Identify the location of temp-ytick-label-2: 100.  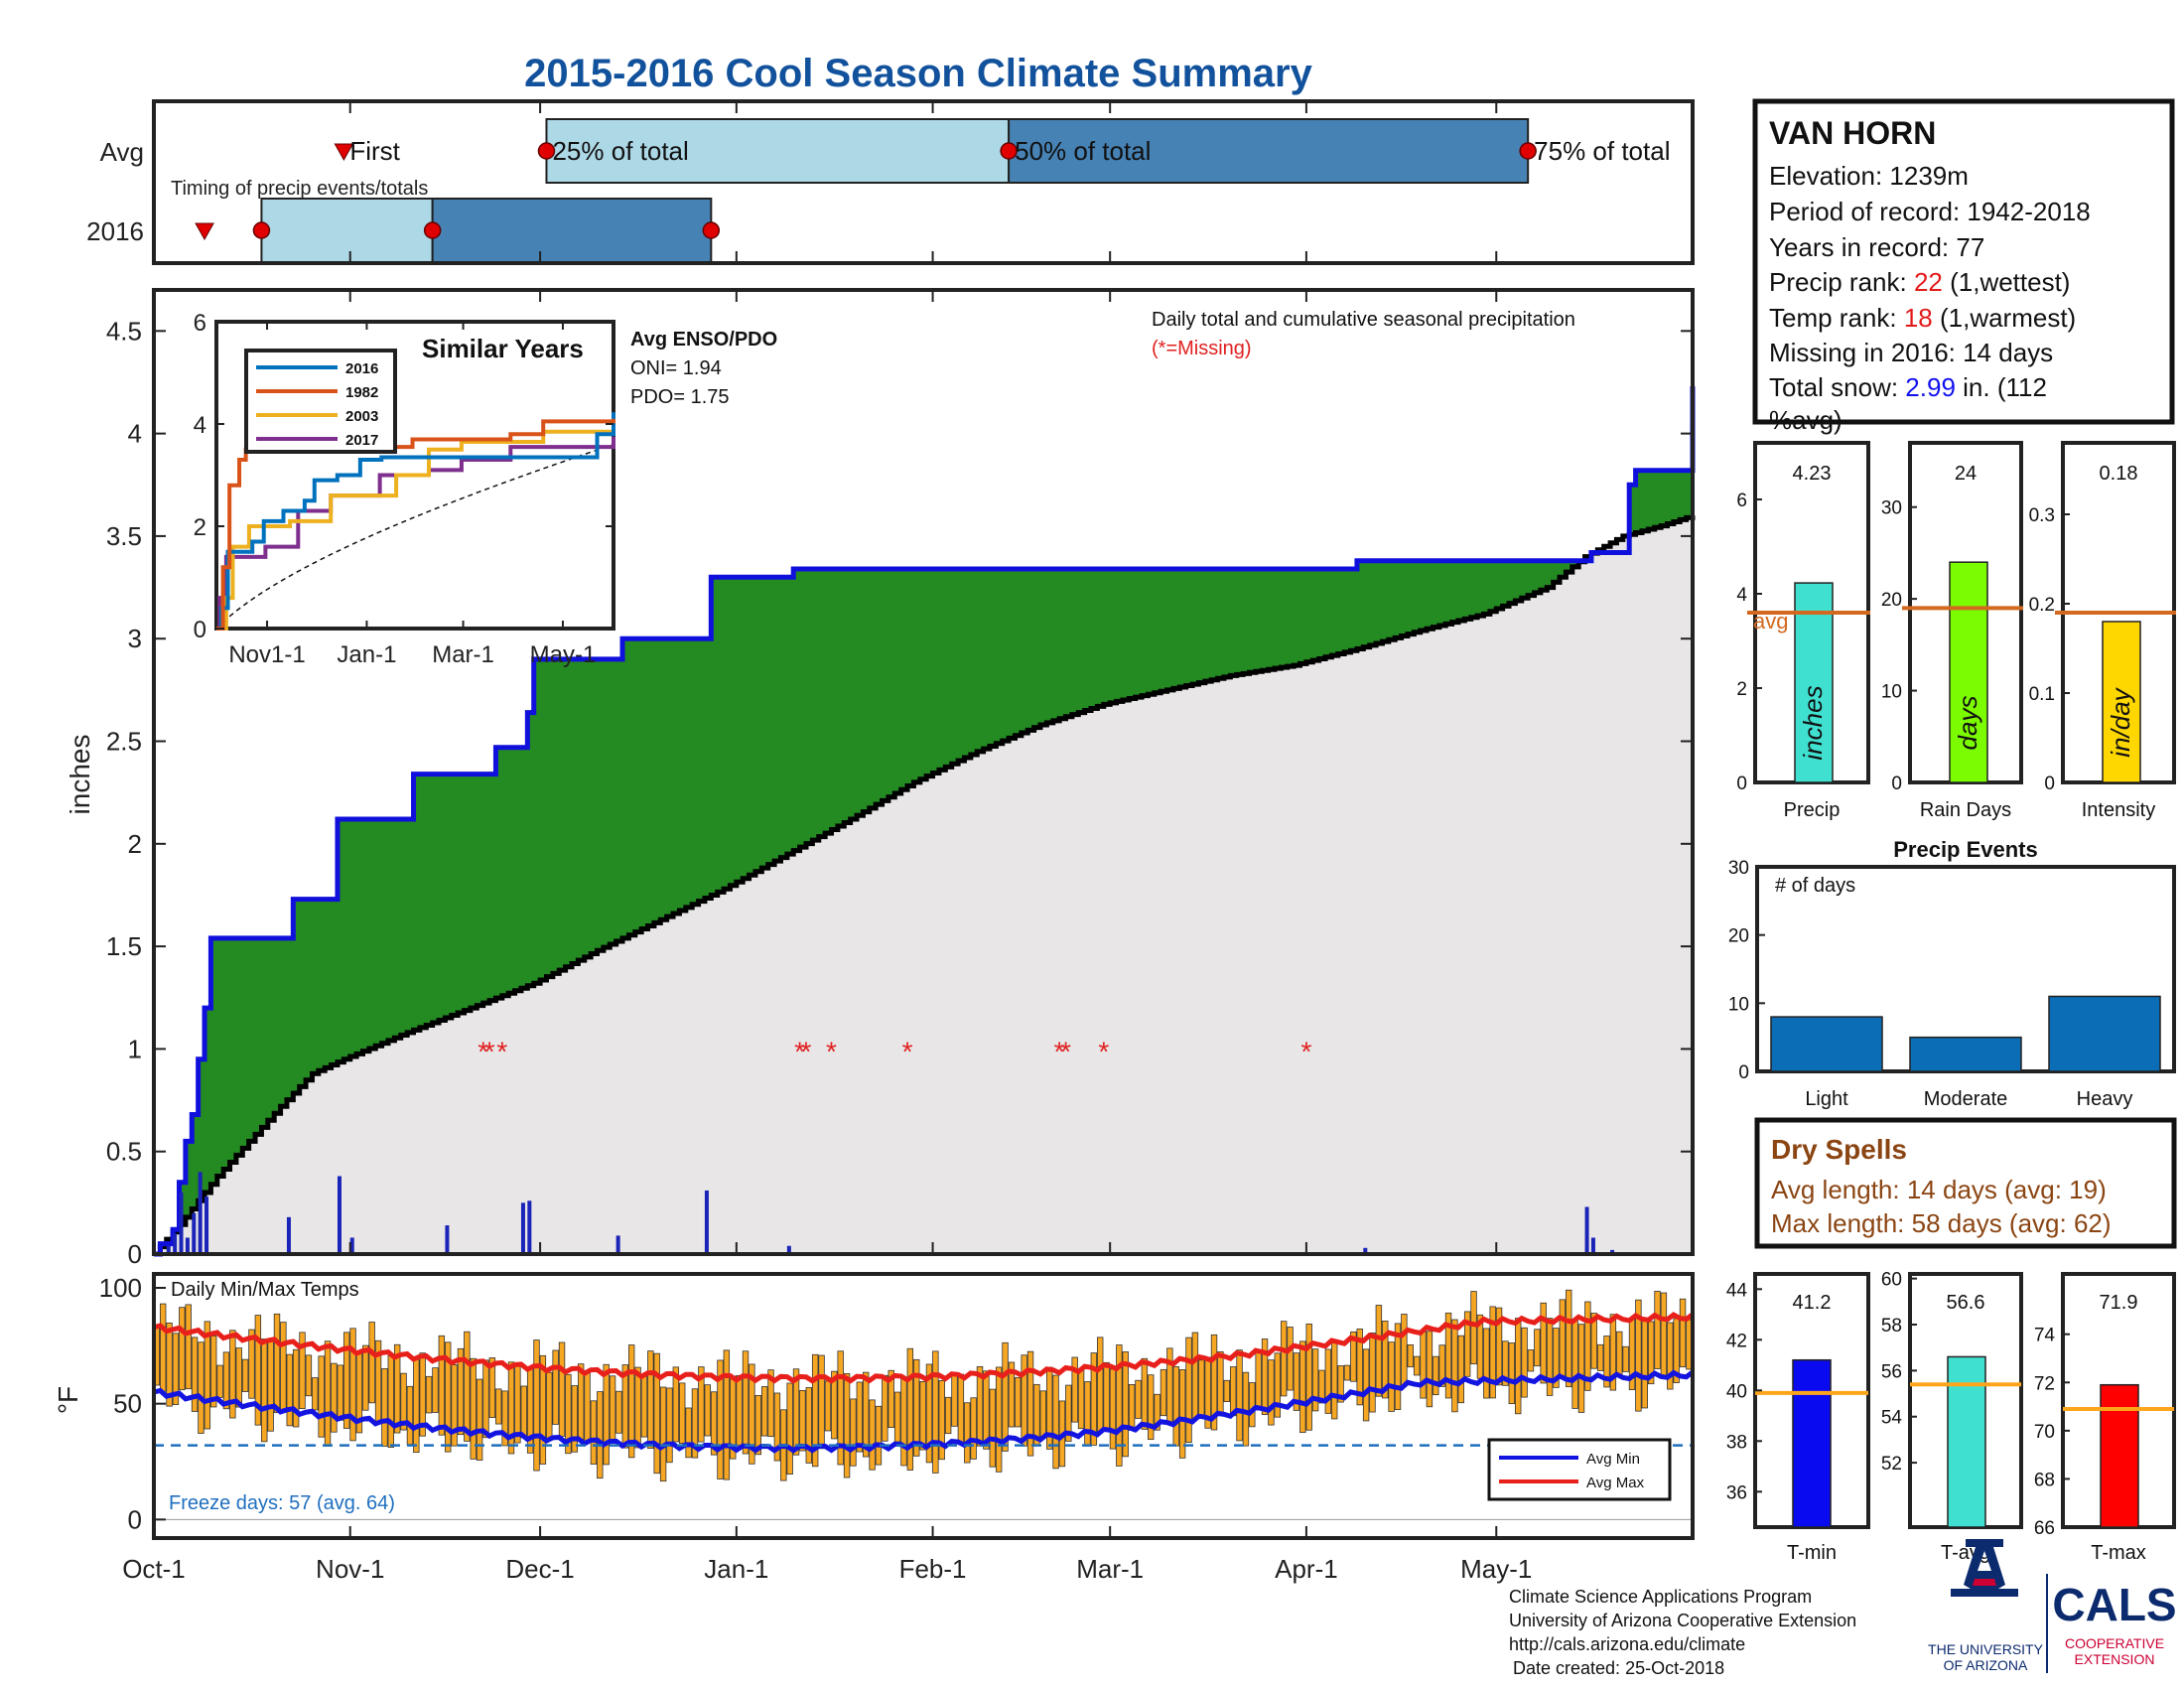
(120, 1288).